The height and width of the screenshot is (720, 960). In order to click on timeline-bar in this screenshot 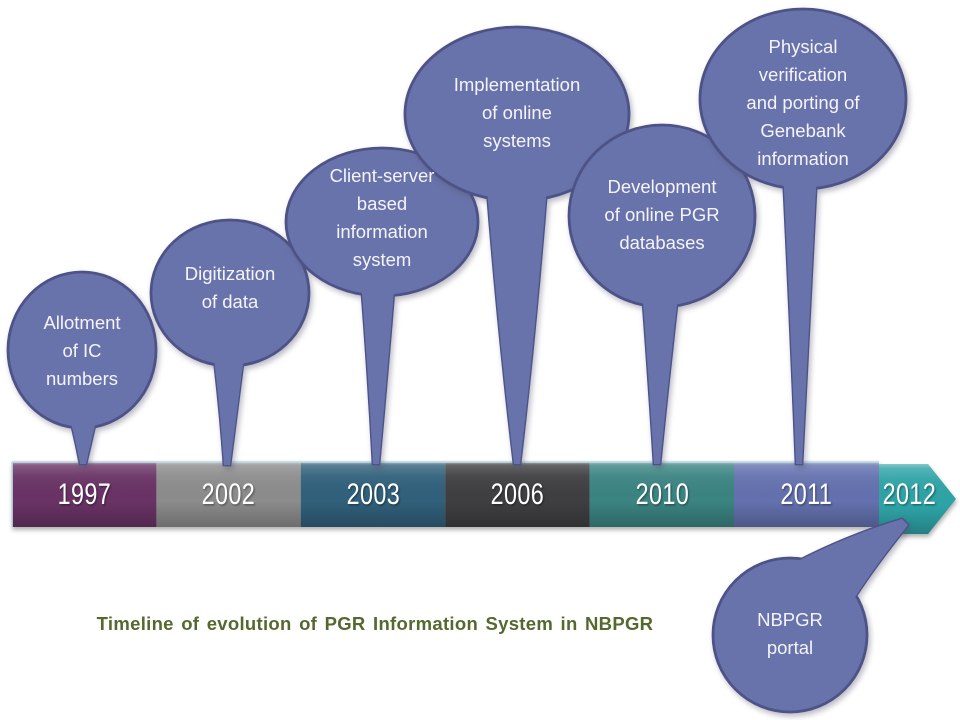, I will do `click(483, 497)`.